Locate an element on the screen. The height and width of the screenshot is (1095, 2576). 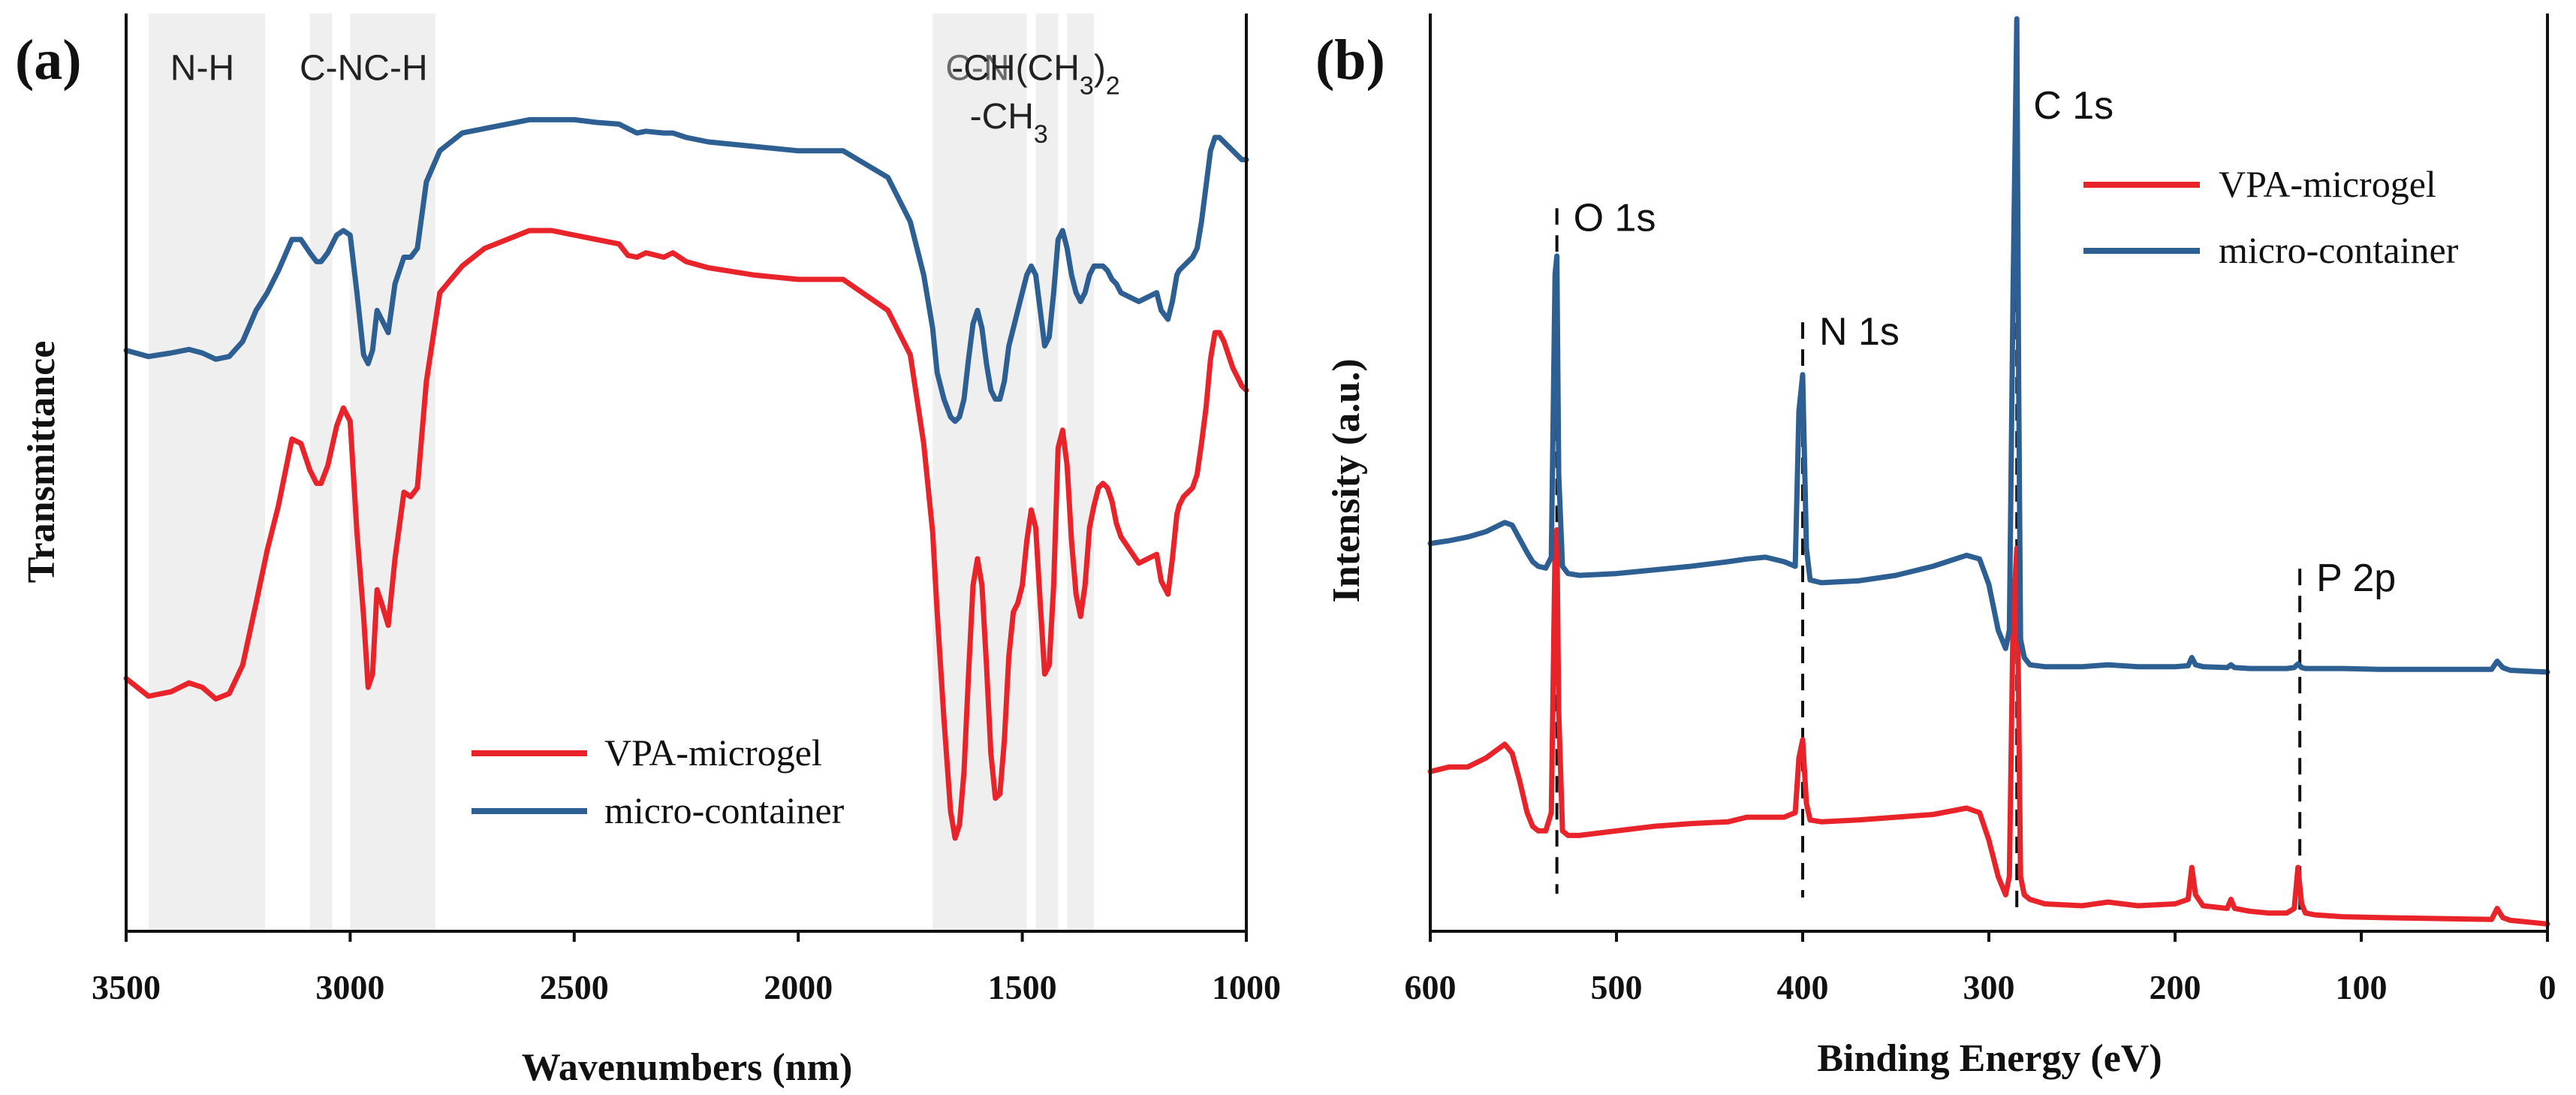
series-line-micro-container is located at coordinates (686, 270).